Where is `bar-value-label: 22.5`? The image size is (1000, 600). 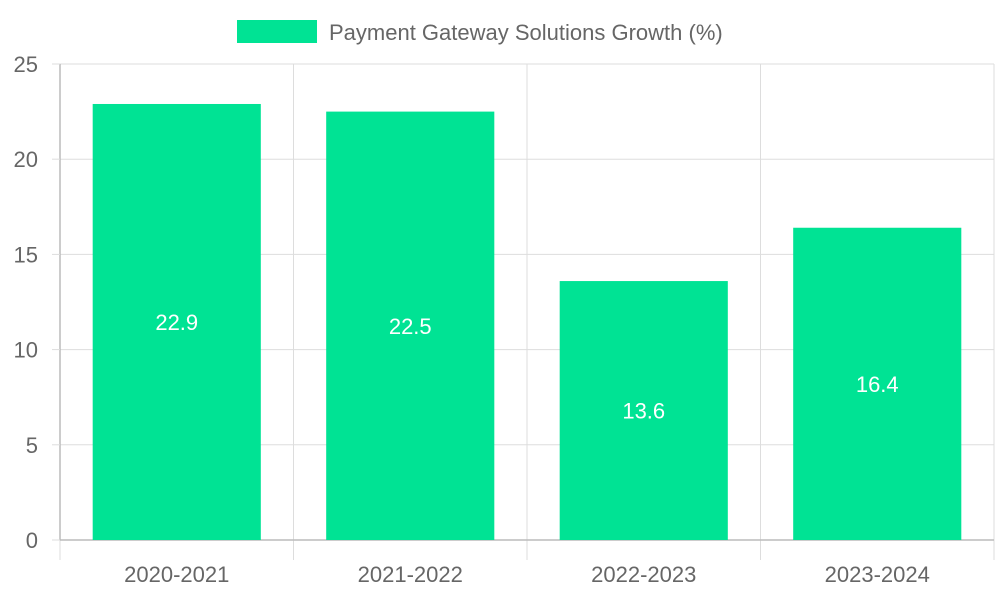
bar-value-label: 22.5 is located at coordinates (410, 326).